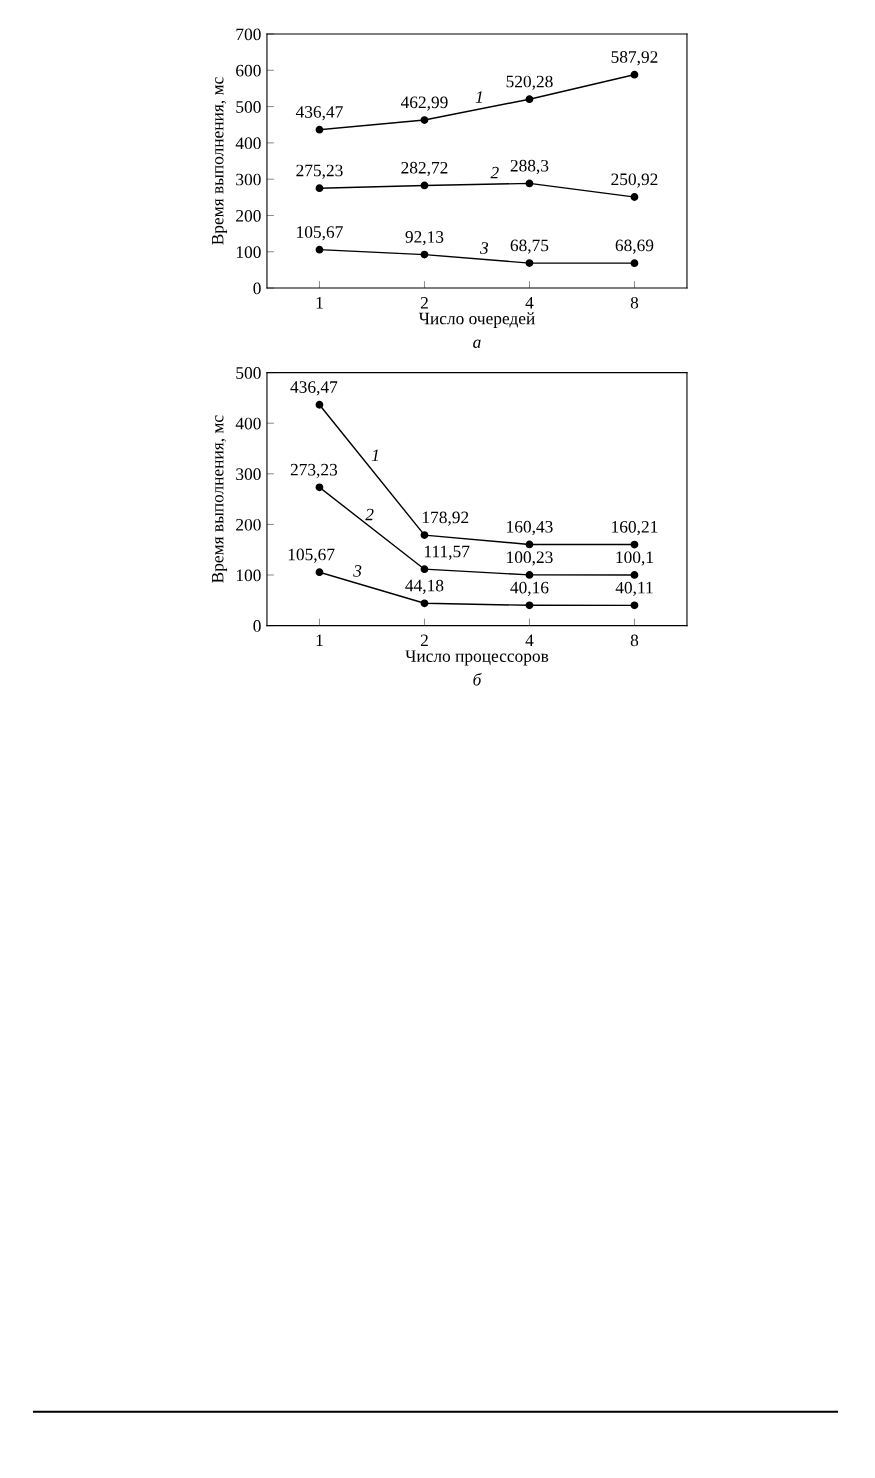  I want to click on text: б, so click(477, 679).